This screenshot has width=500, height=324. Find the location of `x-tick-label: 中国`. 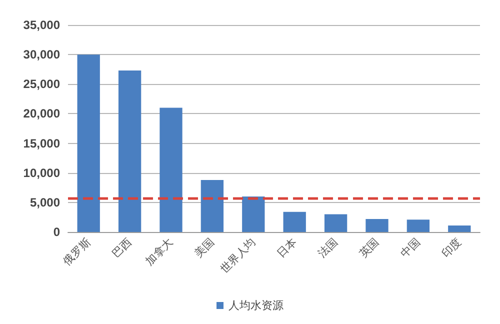

x-tick-label: 中国 is located at coordinates (410, 247).